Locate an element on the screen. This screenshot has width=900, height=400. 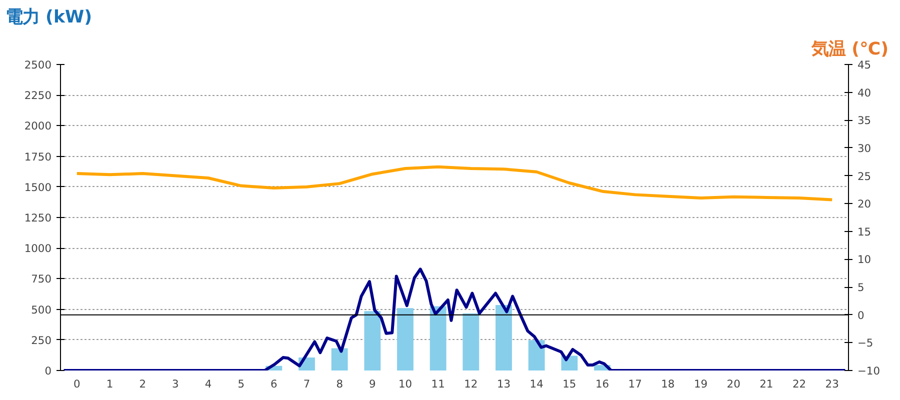
y2-tick-label: 30 is located at coordinates (865, 148).